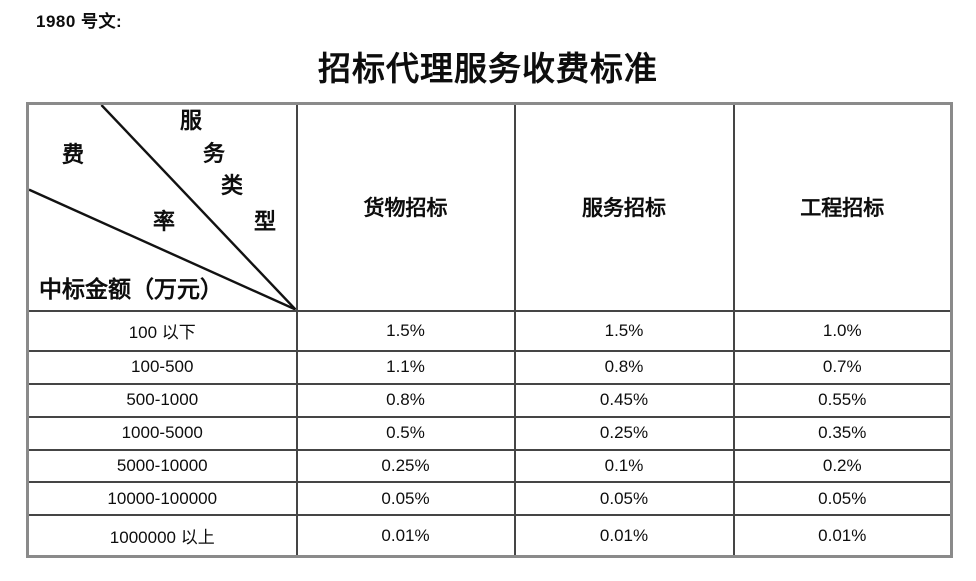  I want to click on col-header-goods-bidding: 货物招标, so click(405, 207).